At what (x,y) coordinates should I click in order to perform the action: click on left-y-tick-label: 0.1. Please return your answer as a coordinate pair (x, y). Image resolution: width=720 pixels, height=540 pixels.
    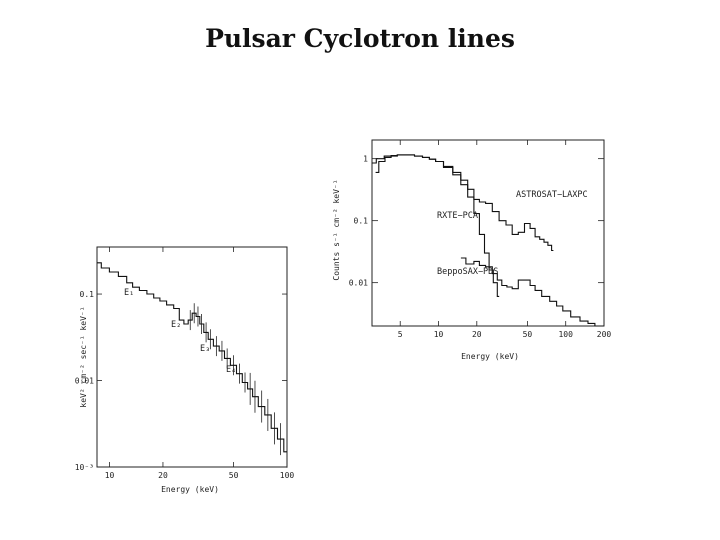
    Looking at the image, I should click on (87, 294).